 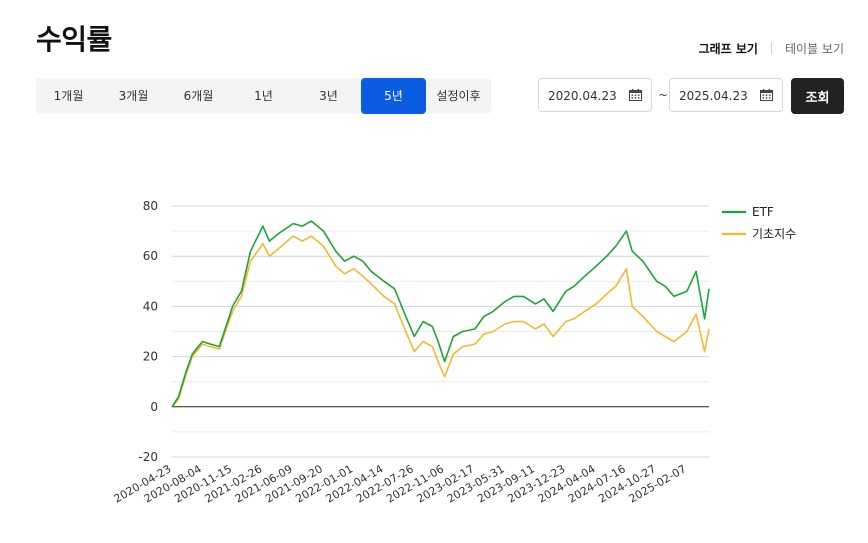 What do you see at coordinates (393, 96) in the screenshot?
I see `period-5y-button: 5년` at bounding box center [393, 96].